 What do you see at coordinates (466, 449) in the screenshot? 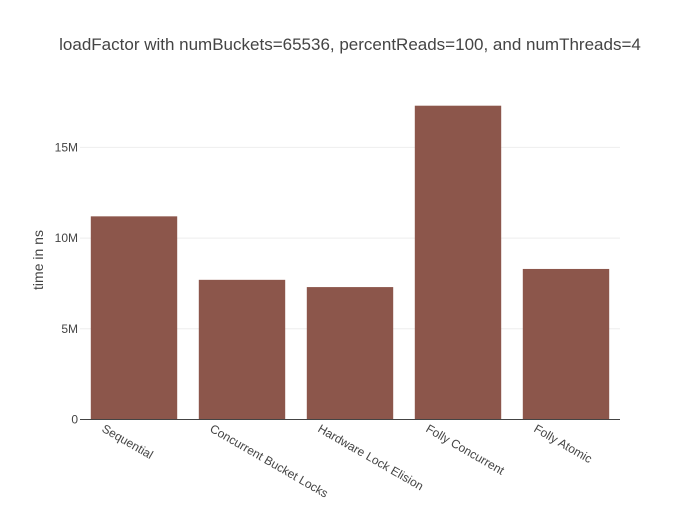
I see `x-tick-label: Folly Concurrent` at bounding box center [466, 449].